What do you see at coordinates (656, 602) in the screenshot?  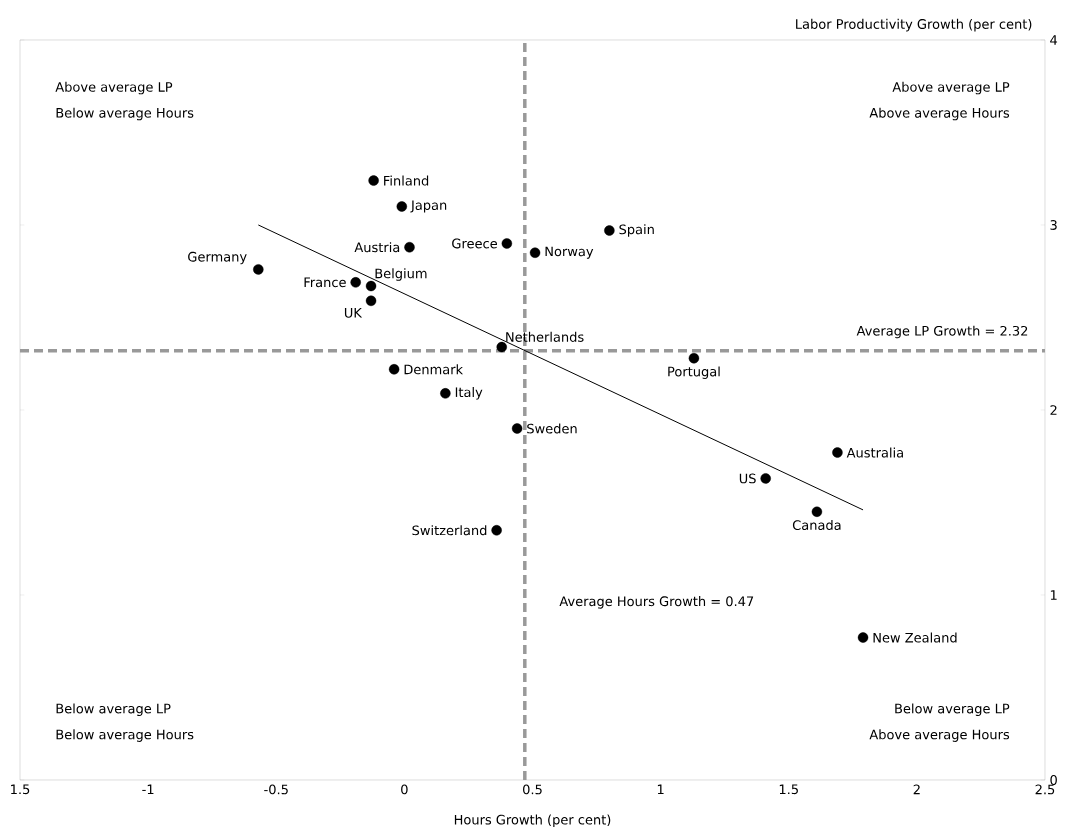 I see `ref-line-label: Average Hours Growth = 0.47` at bounding box center [656, 602].